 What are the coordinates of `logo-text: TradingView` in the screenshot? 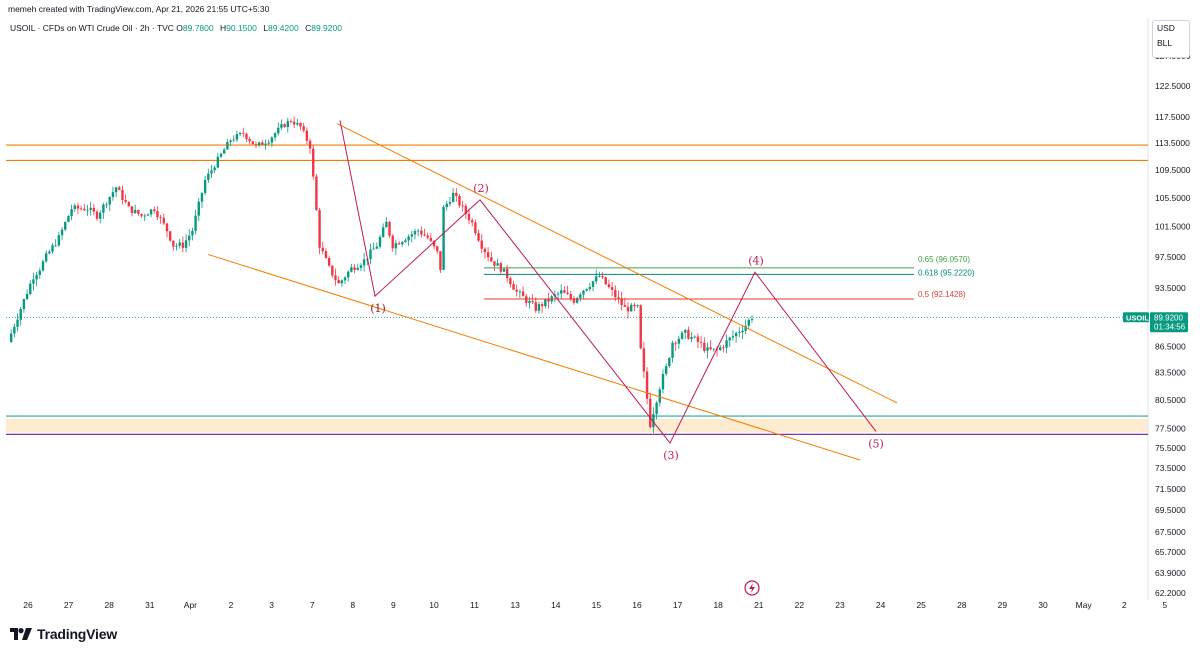 It's located at (77, 634).